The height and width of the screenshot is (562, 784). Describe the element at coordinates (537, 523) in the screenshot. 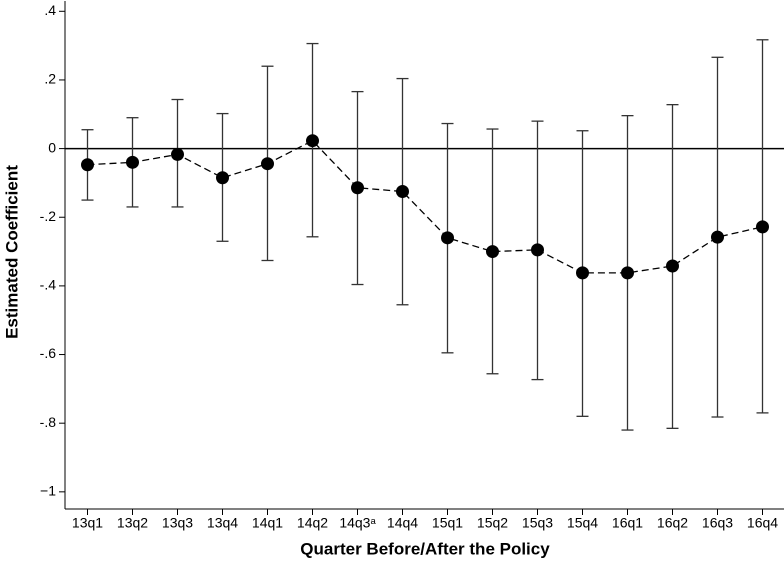

I see `x-tick-label: 15q3` at that location.